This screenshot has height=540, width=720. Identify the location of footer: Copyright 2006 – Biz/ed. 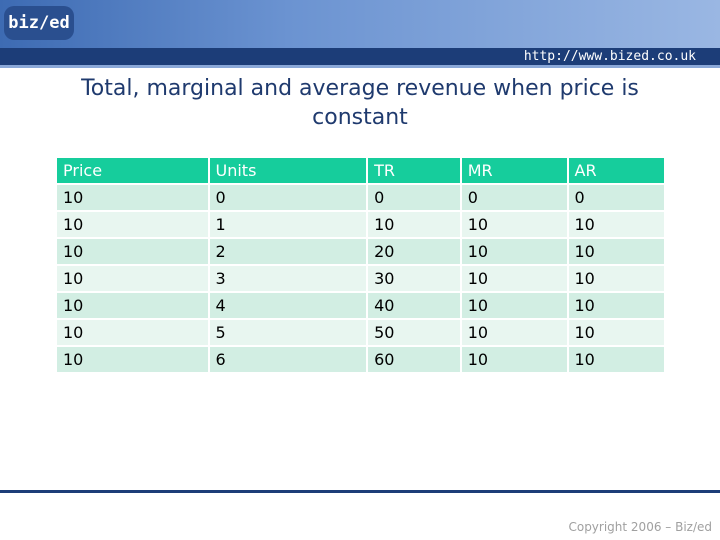
(640, 527).